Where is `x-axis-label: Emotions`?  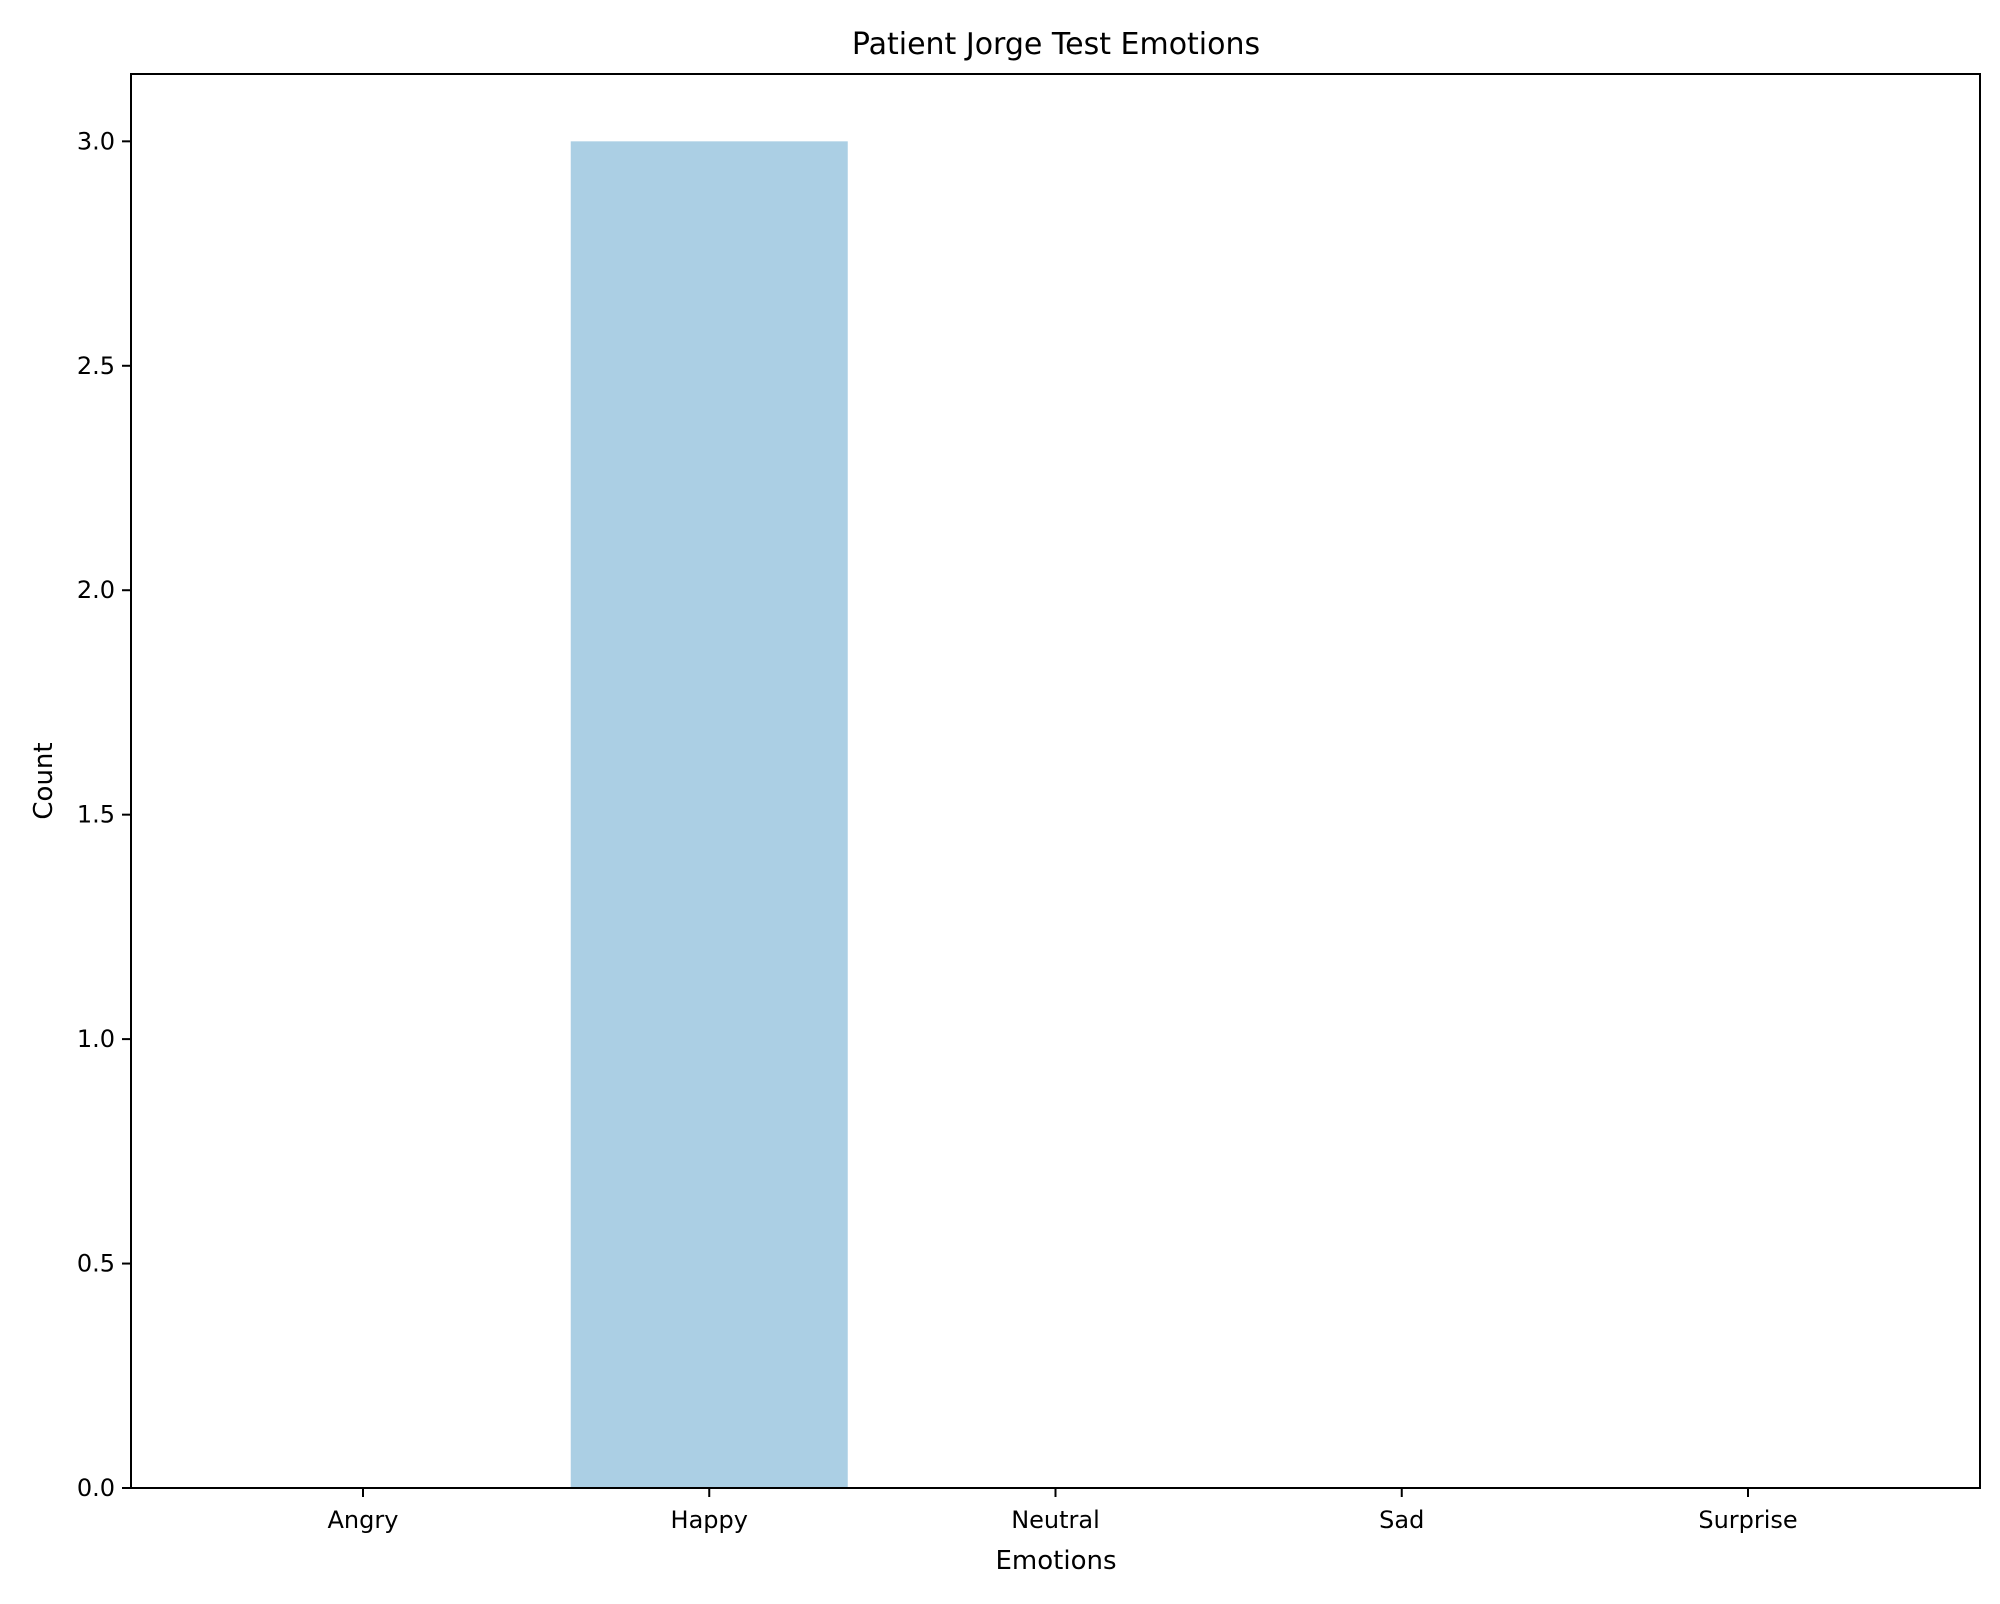
x-axis-label: Emotions is located at coordinates (1055, 1561).